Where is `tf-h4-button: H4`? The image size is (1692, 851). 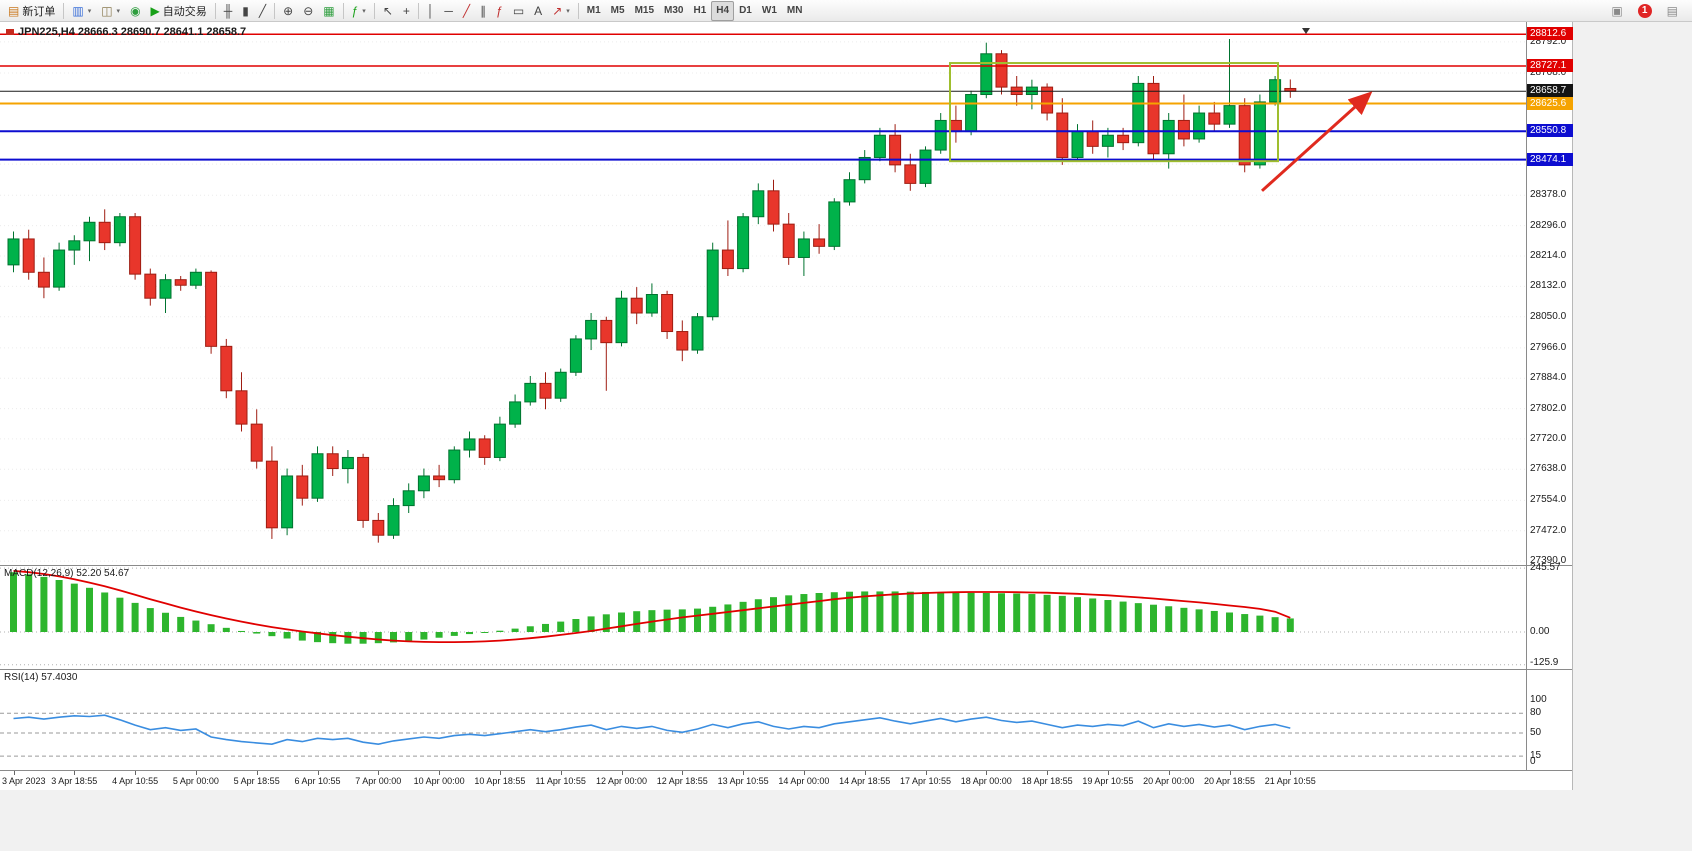
tf-h4-button: H4 is located at coordinates (723, 10).